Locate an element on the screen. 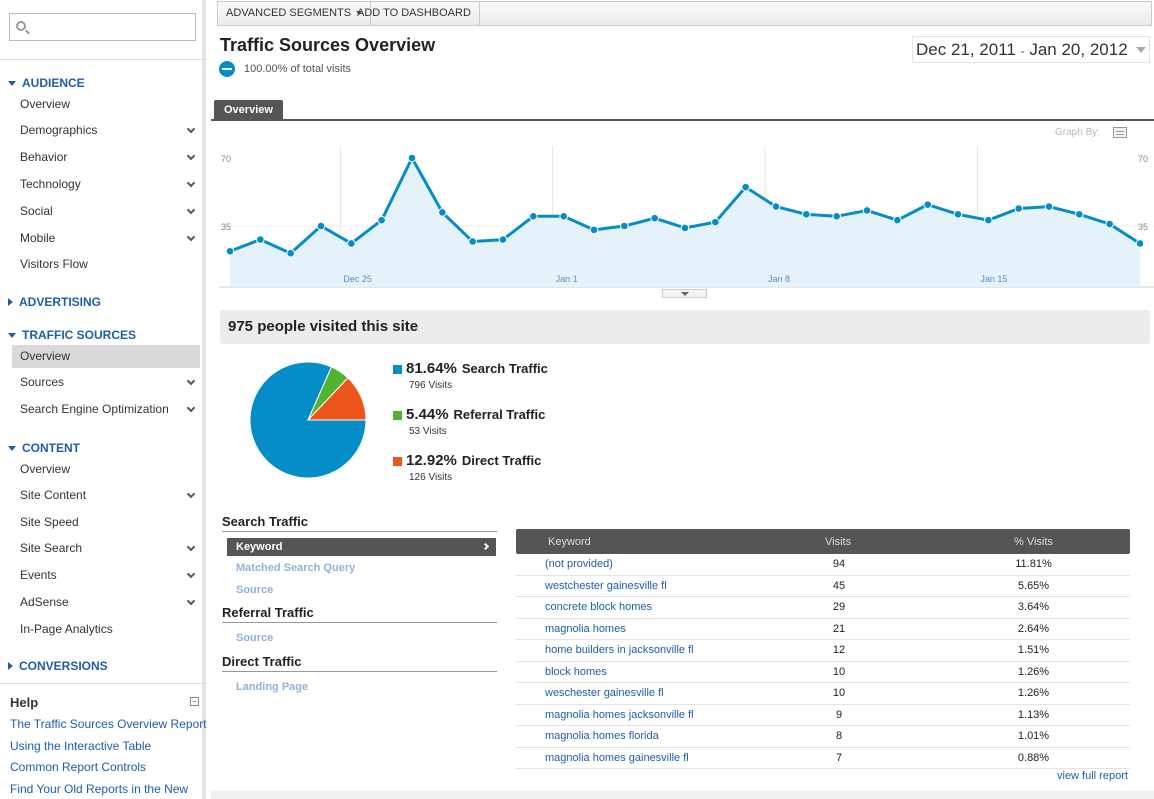 The height and width of the screenshot is (799, 1154). chart-resize-handle is located at coordinates (684, 293).